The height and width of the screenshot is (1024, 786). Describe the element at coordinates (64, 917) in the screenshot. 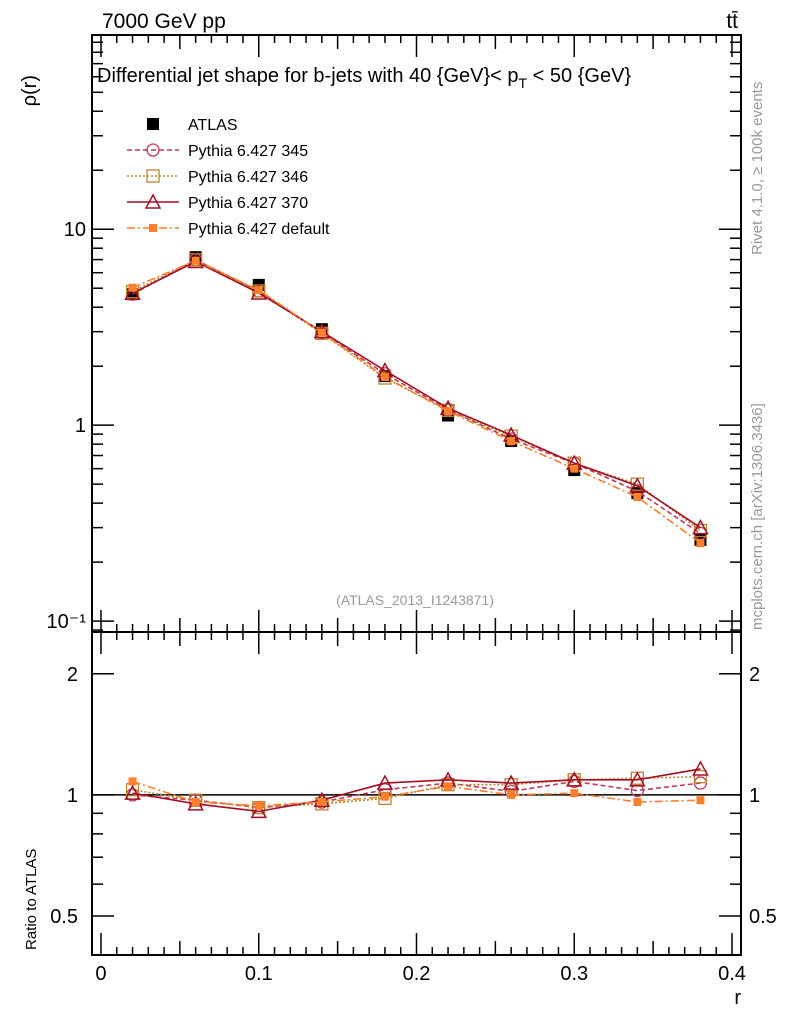

I see `ratio-ytick-label: 0.5` at that location.